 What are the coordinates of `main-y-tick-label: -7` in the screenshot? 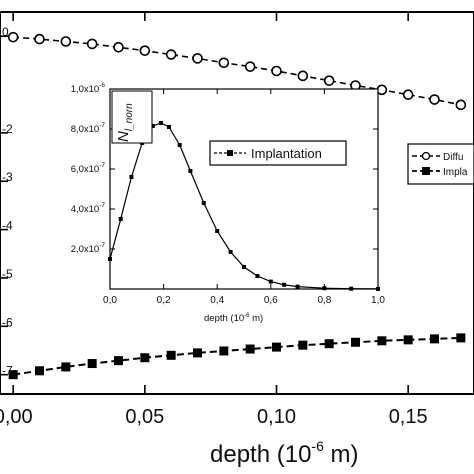 It's located at (7, 371).